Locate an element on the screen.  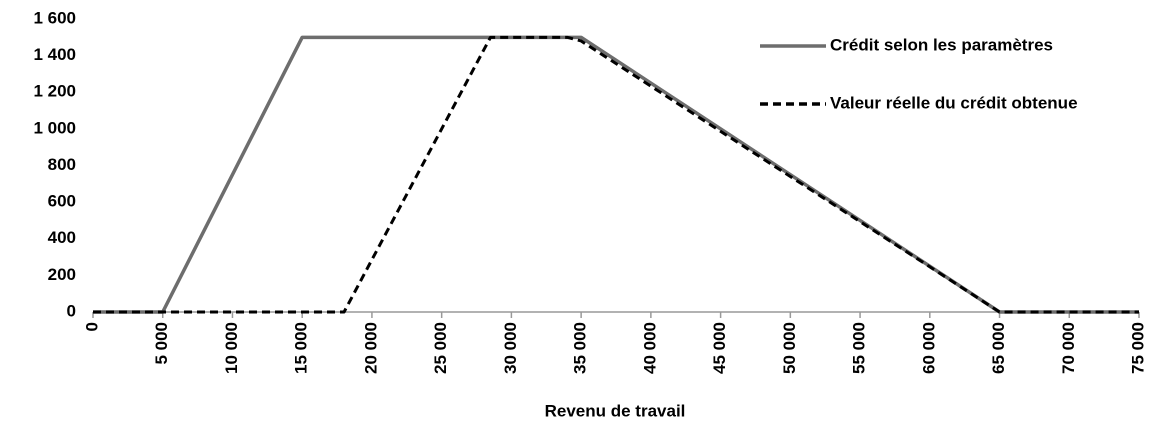
x-tick-label: 5 000 is located at coordinates (161, 343).